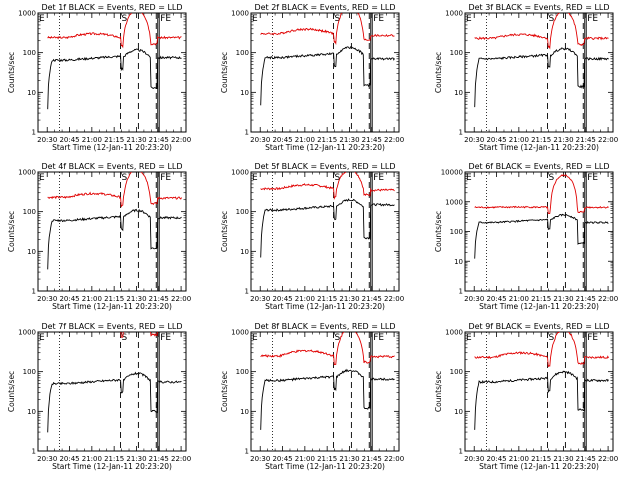 This screenshot has height=485, width=640. What do you see at coordinates (538, 7) in the screenshot?
I see `plot-title: Det 3f BLACK = Events, RED = LLD` at bounding box center [538, 7].